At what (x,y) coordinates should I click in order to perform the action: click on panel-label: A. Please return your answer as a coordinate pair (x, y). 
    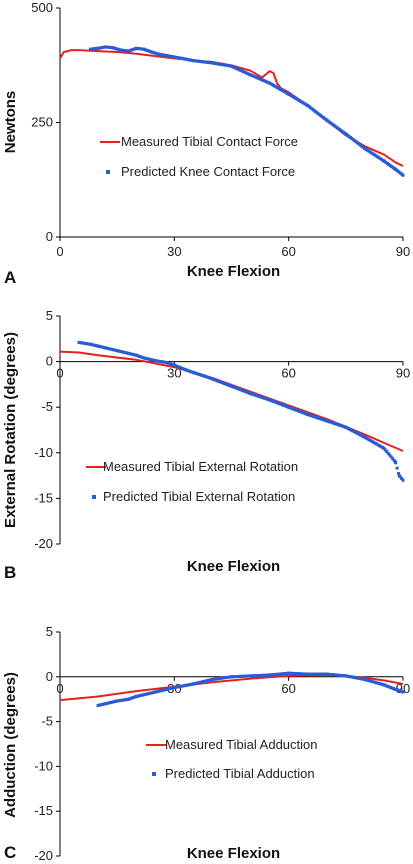
    Looking at the image, I should click on (10, 277).